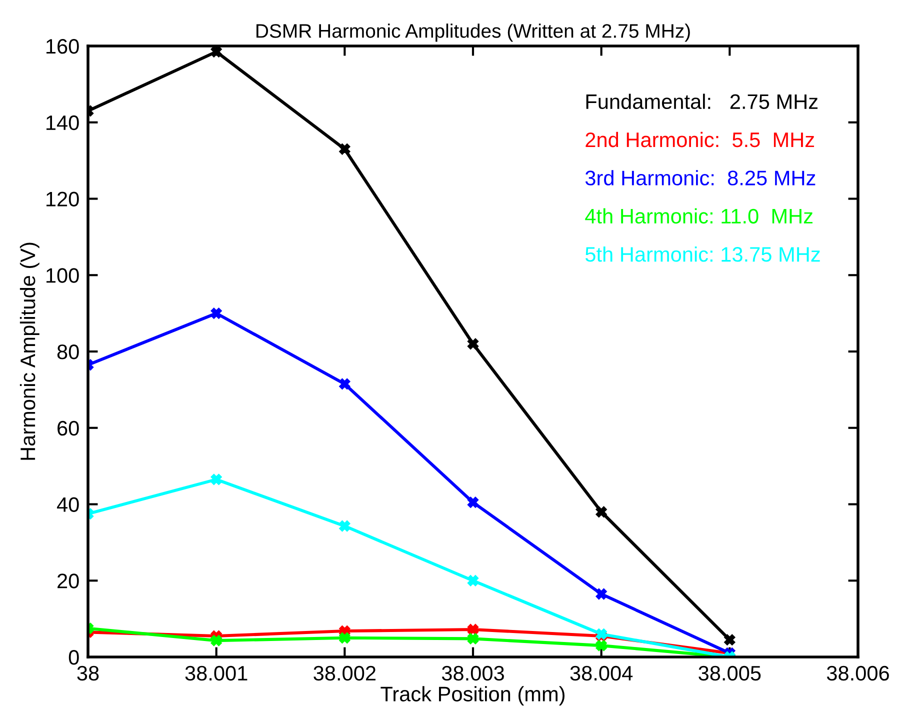  Describe the element at coordinates (62, 275) in the screenshot. I see `y-tick-label: 100` at that location.